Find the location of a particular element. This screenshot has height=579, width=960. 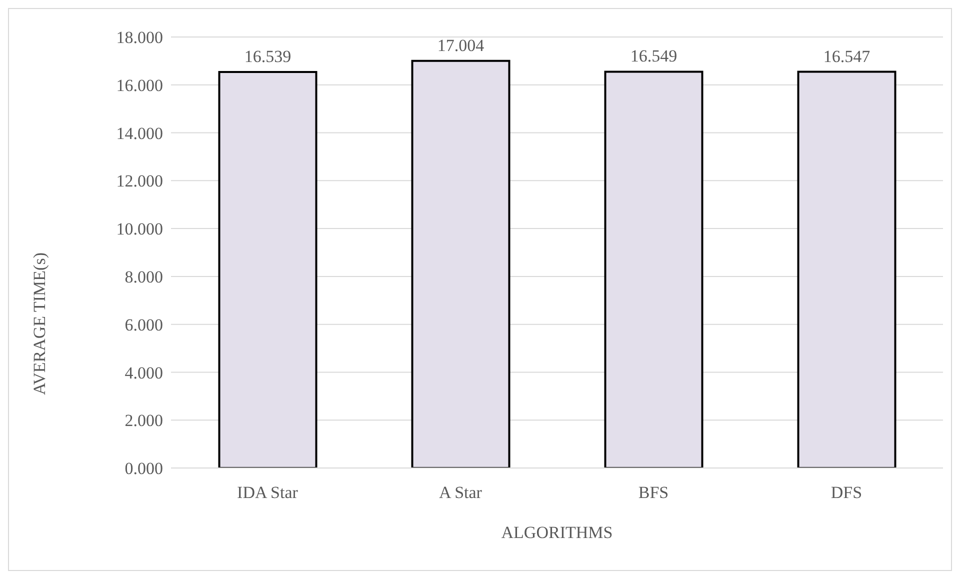

y-tick-label: 16.000 is located at coordinates (139, 85).